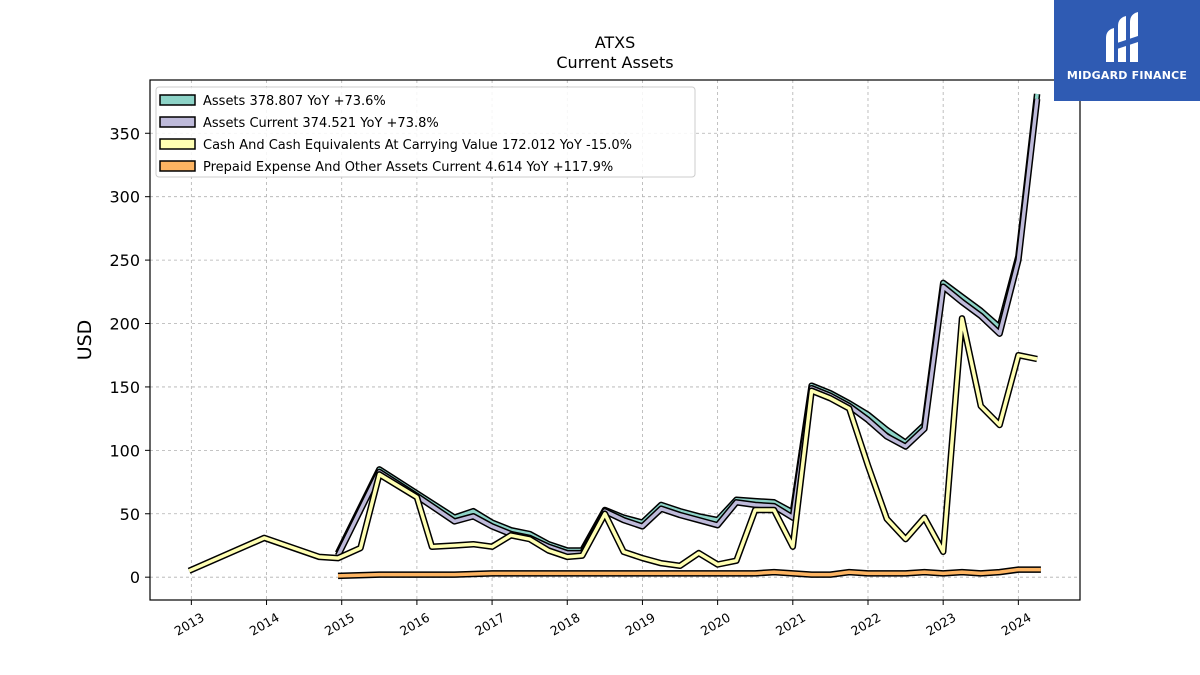 This screenshot has width=1200, height=675. I want to click on x-tick-label: 2015, so click(339, 624).